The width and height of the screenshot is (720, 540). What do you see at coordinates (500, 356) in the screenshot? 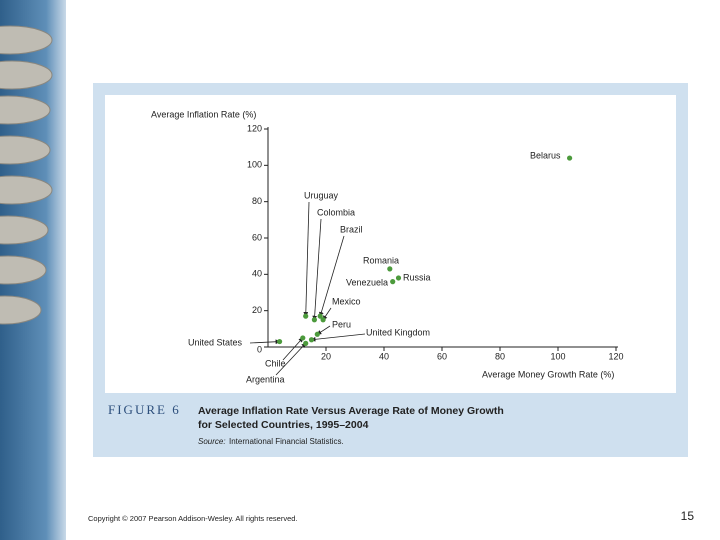
I see `x-tick-label: 80` at bounding box center [500, 356].